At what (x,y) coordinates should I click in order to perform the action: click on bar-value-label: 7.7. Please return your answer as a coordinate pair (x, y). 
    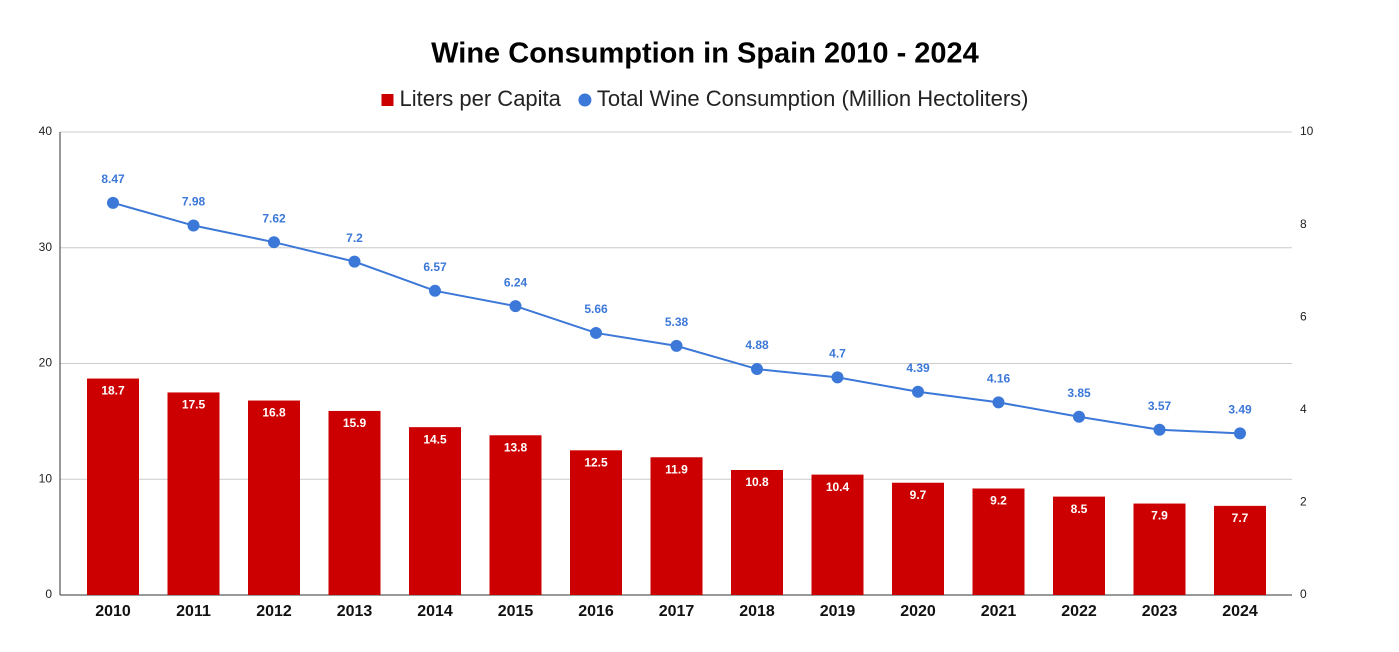
    Looking at the image, I should click on (1240, 518).